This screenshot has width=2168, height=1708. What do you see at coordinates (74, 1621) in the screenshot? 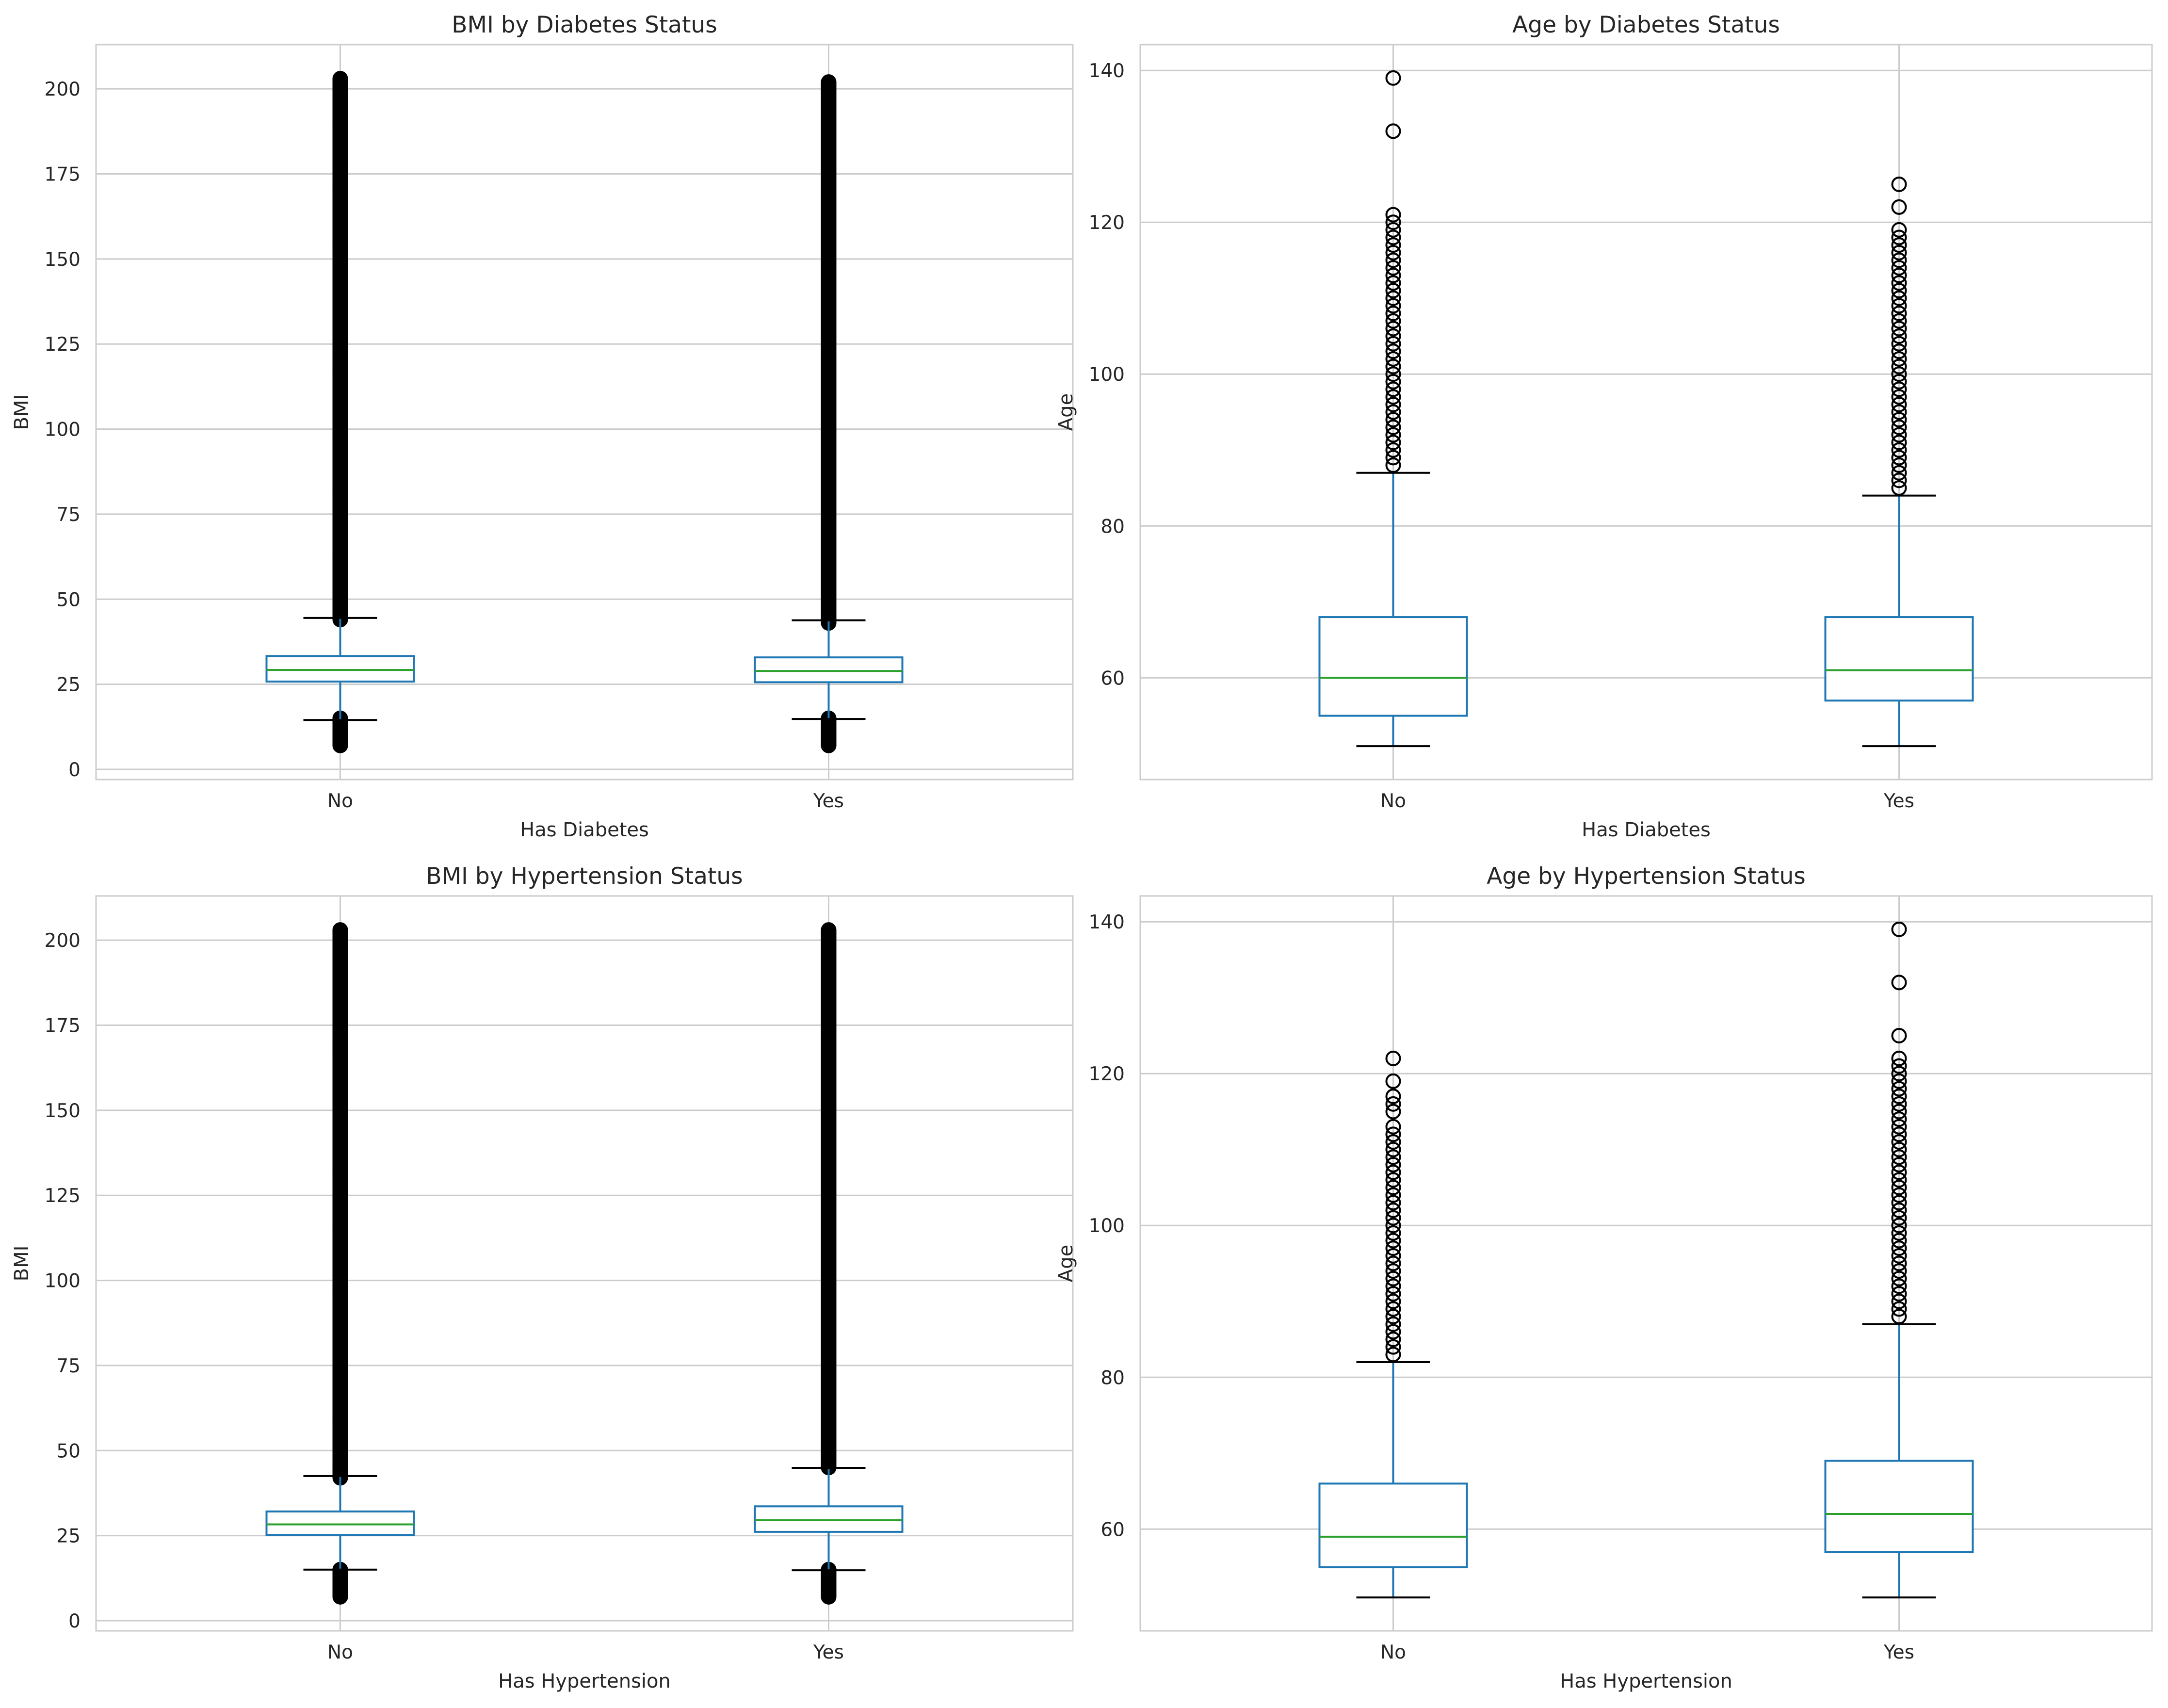
I see `y-tick-label: 0` at bounding box center [74, 1621].